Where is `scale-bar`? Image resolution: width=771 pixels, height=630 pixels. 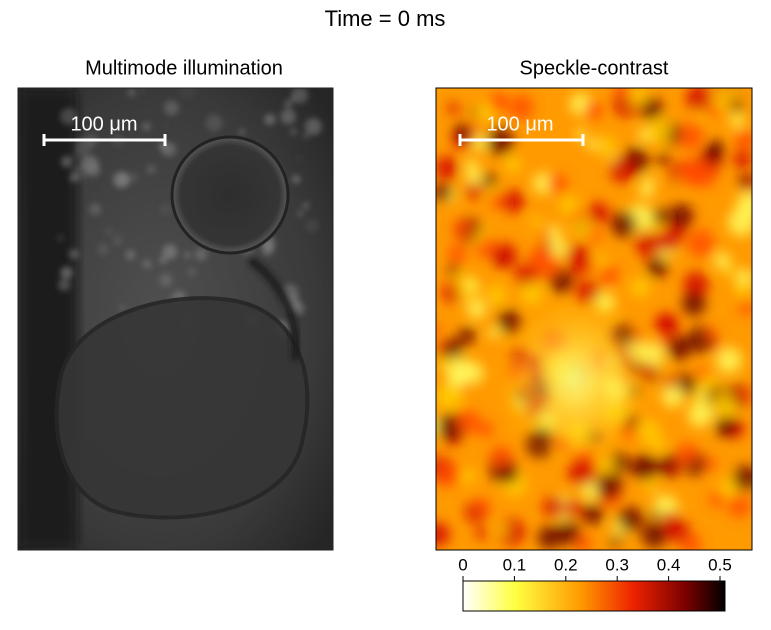 scale-bar is located at coordinates (521, 140).